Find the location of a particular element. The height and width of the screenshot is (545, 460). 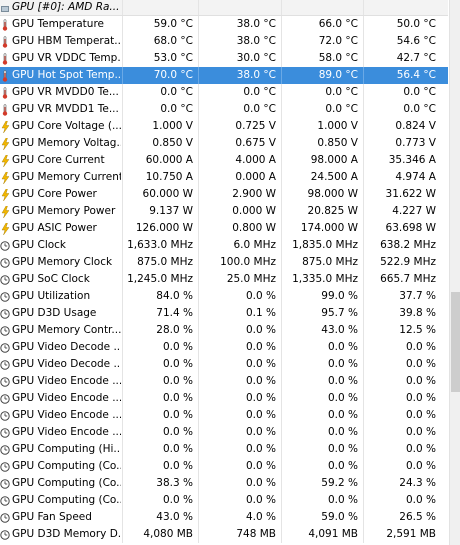

scrollbar-thumb is located at coordinates (455, 342).